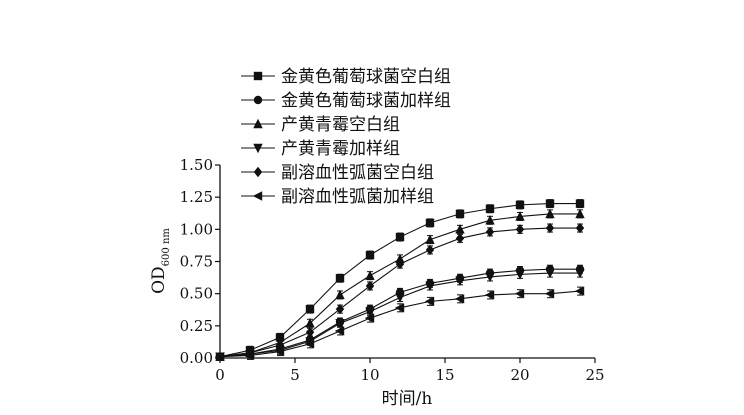  Describe the element at coordinates (196, 294) in the screenshot. I see `y-tick-label: 0.50` at that location.